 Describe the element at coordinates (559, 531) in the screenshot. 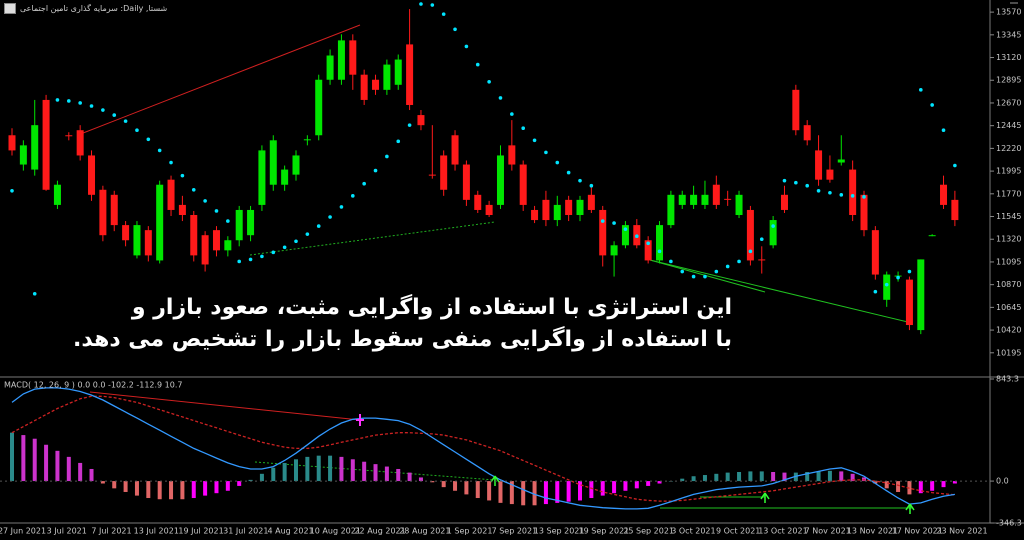

I see `x-tick-label: 13 Sep 2021` at that location.